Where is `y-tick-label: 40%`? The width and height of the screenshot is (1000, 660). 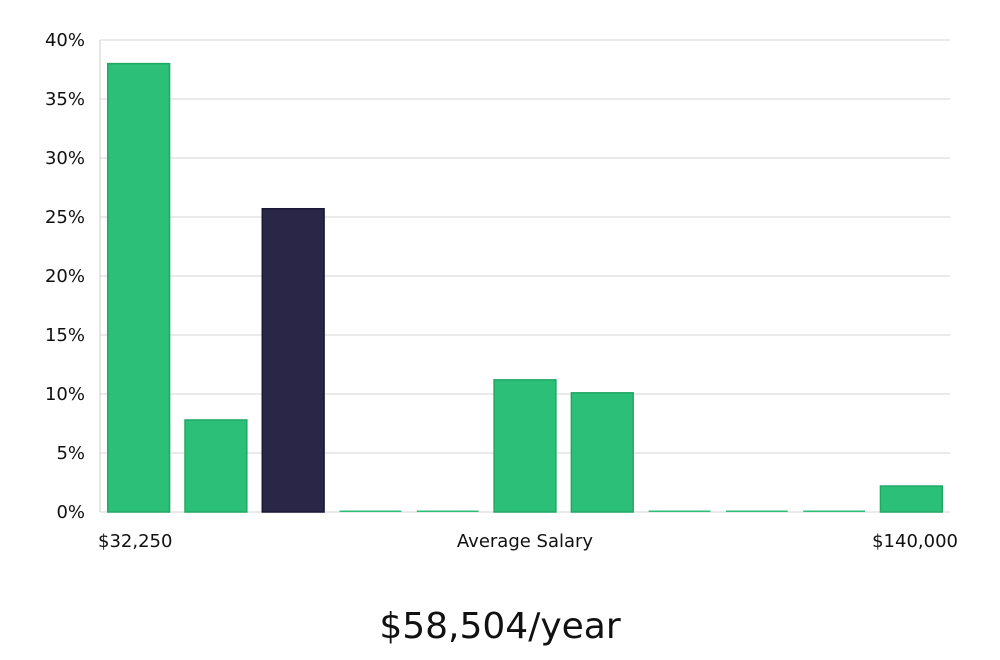 y-tick-label: 40% is located at coordinates (65, 40).